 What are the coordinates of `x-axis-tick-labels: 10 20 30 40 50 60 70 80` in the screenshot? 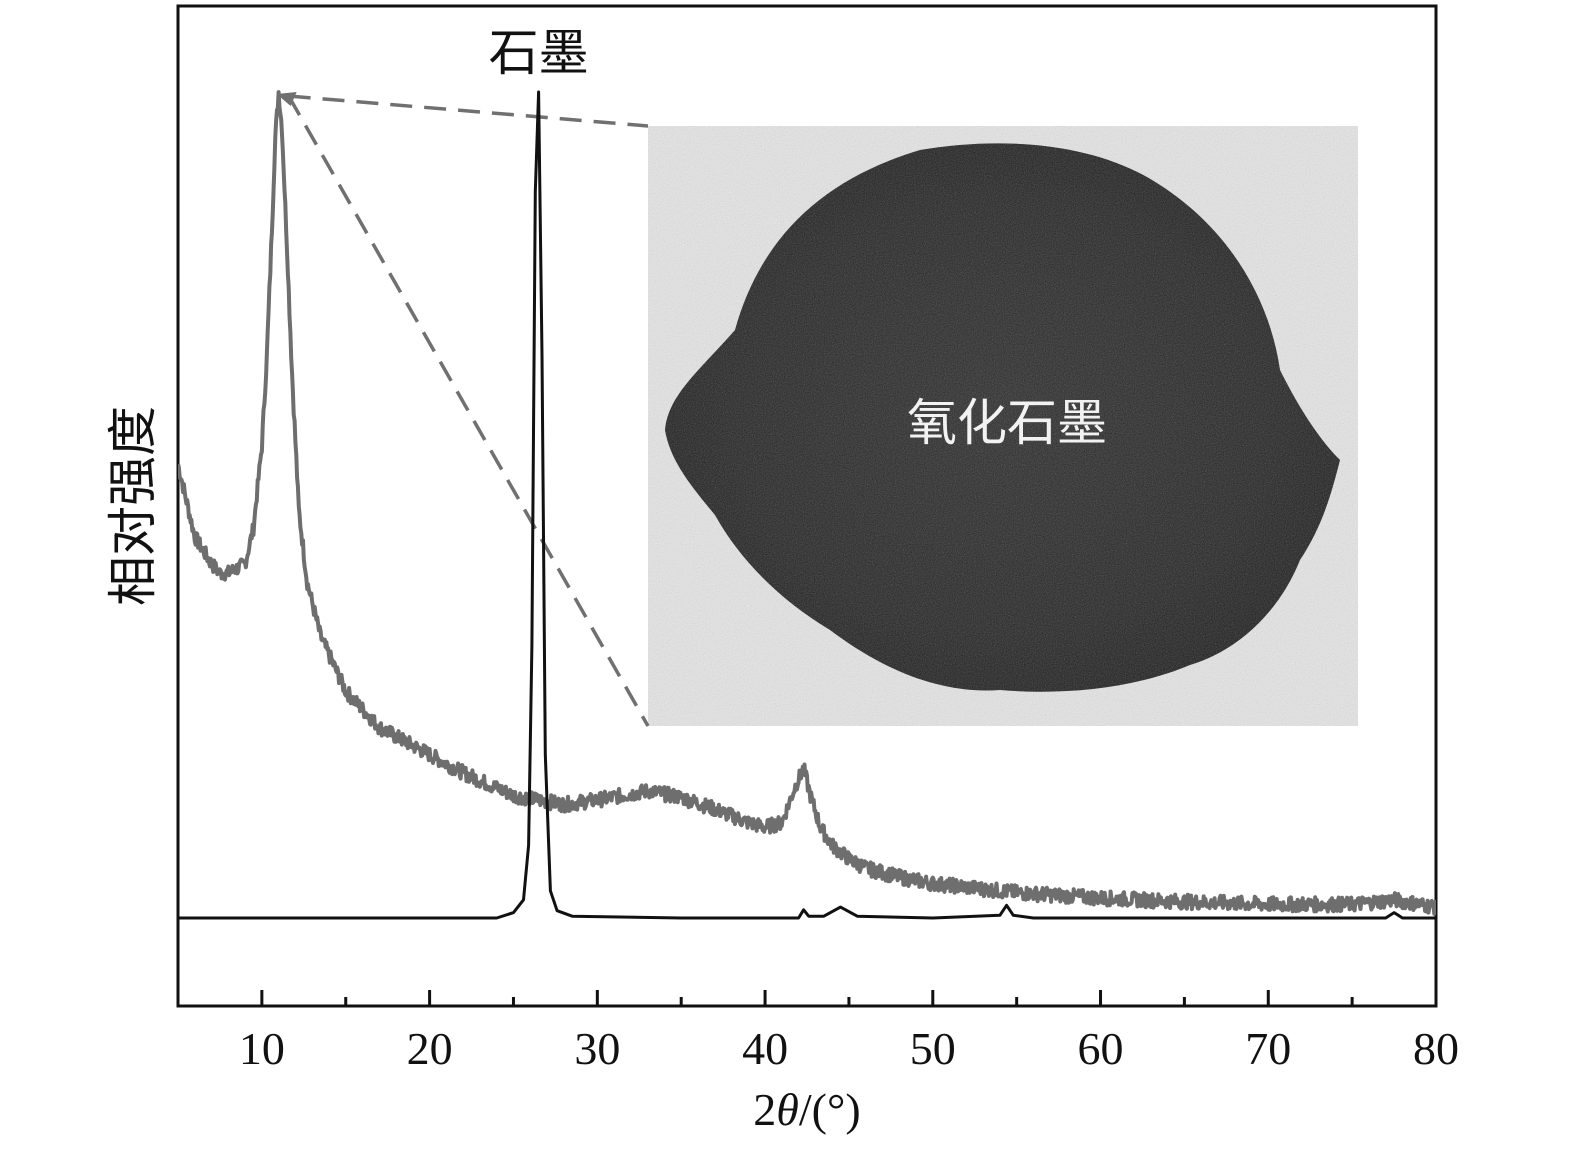 It's located at (849, 1048).